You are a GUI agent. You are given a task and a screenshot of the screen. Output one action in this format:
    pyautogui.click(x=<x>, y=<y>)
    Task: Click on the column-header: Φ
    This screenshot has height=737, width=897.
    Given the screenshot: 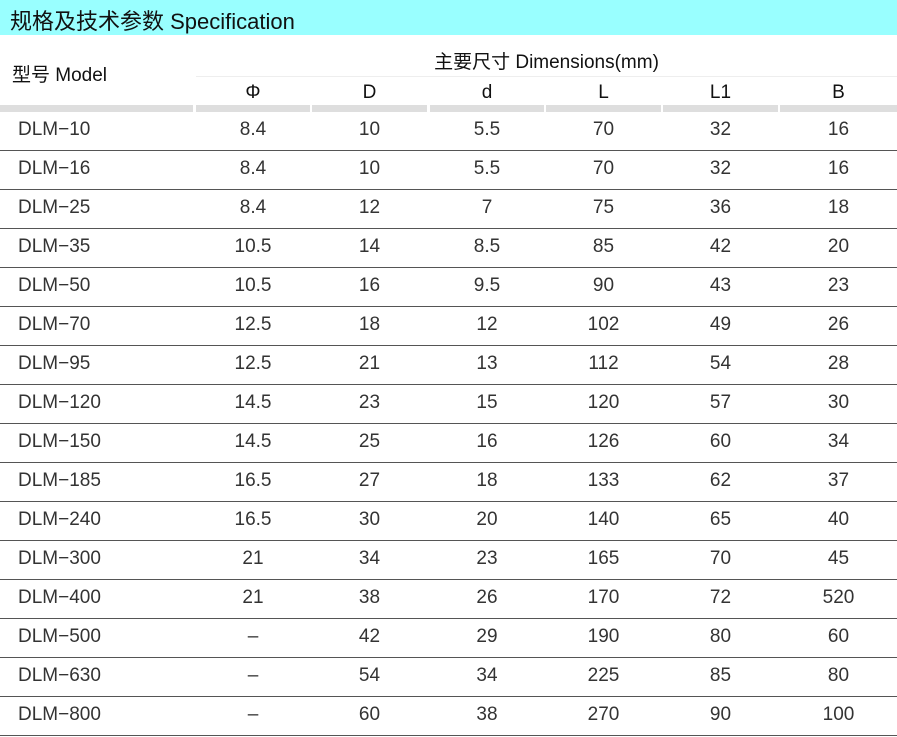 What is the action you would take?
    pyautogui.click(x=253, y=92)
    